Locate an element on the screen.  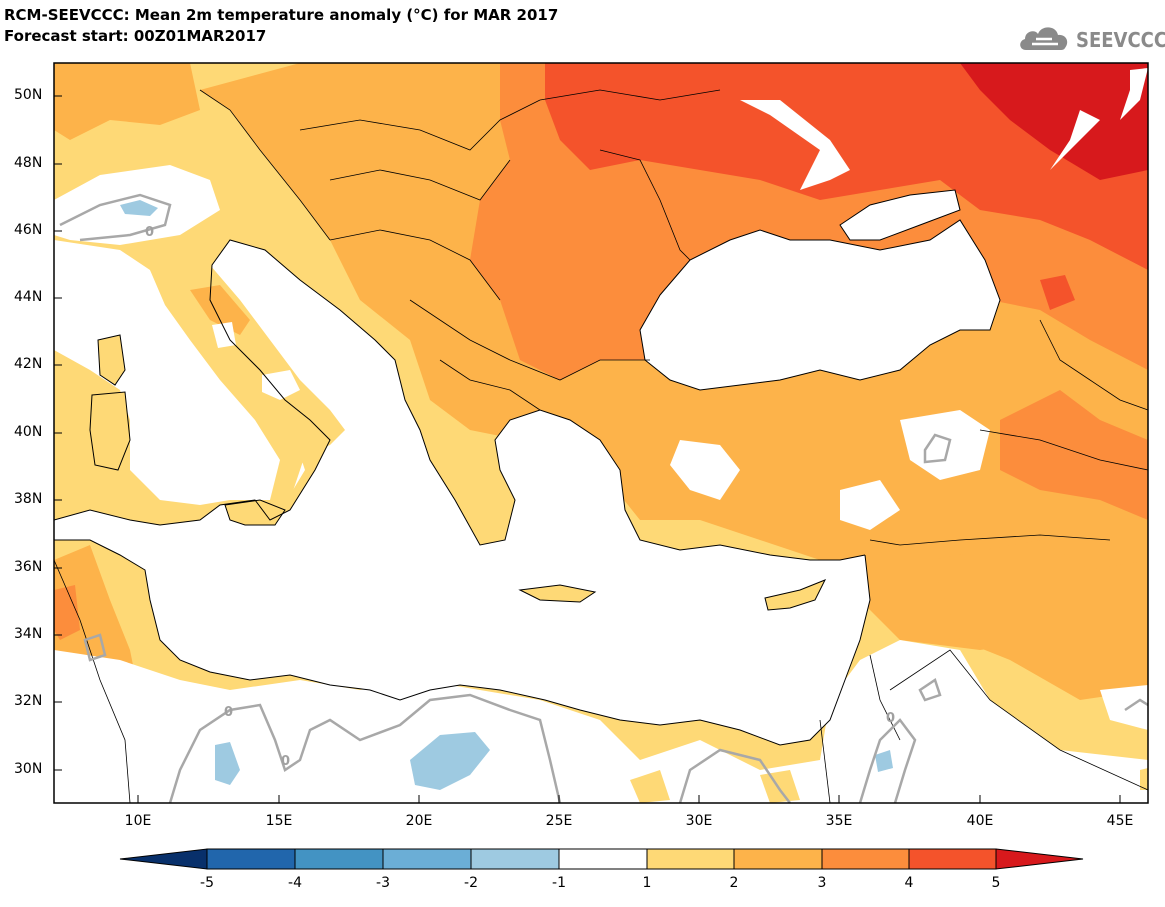
sea-azov is located at coordinates (900, 215).